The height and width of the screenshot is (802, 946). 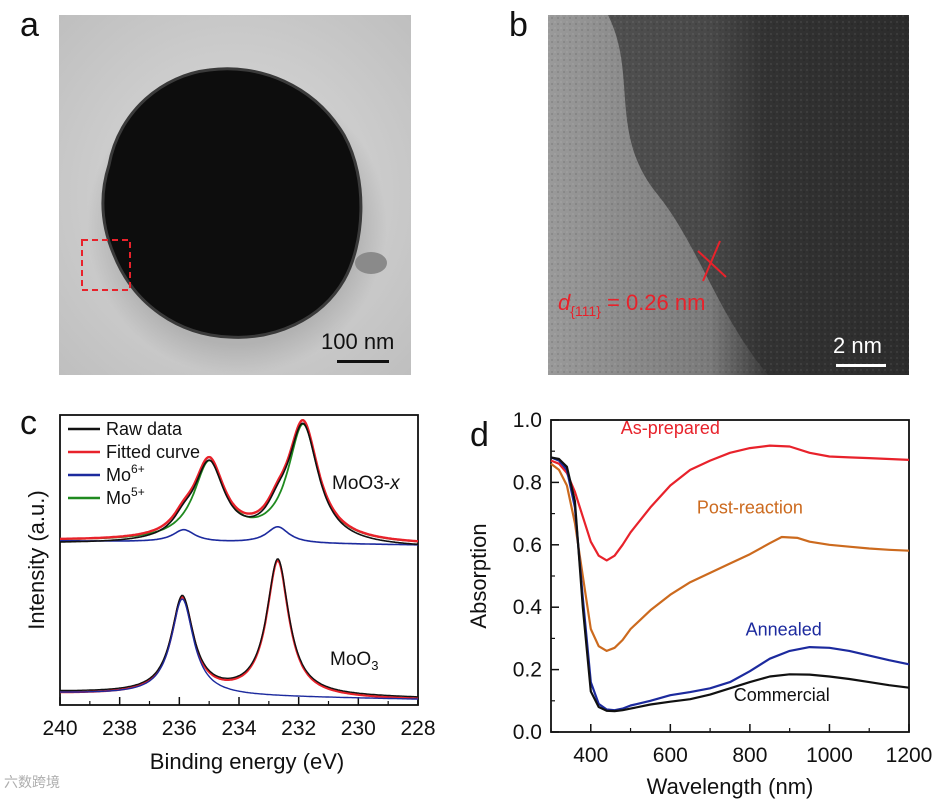 What do you see at coordinates (590, 755) in the screenshot?
I see `xtick-label-d-400: 400` at bounding box center [590, 755].